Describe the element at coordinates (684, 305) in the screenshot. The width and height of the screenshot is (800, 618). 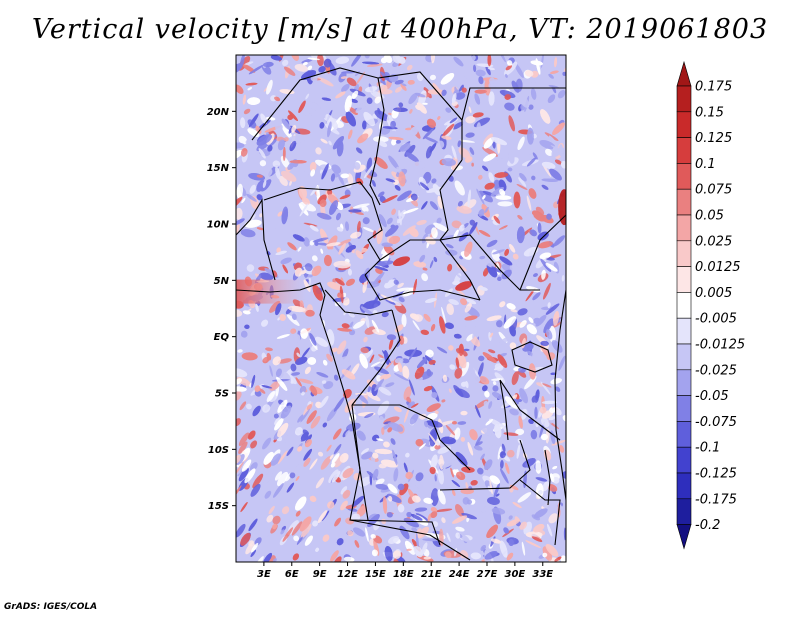
I see `colorbar` at that location.